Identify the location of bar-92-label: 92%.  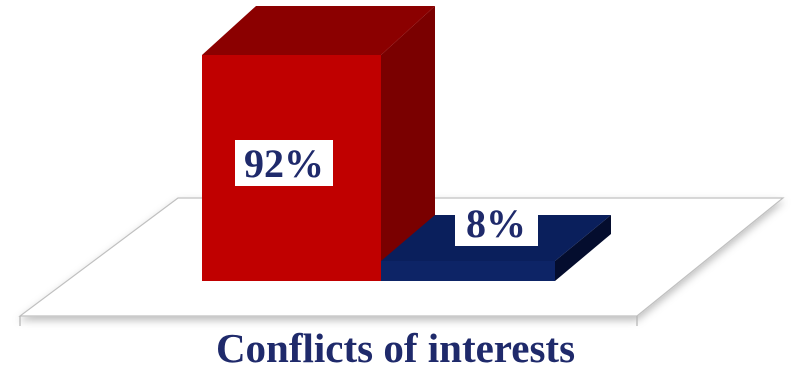
(284, 163).